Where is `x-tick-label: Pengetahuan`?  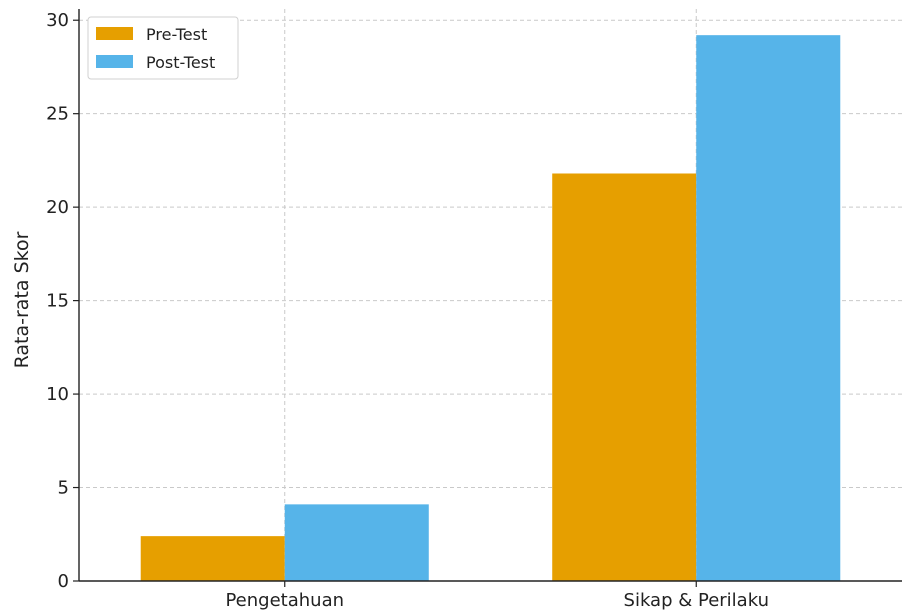 x-tick-label: Pengetahuan is located at coordinates (284, 600).